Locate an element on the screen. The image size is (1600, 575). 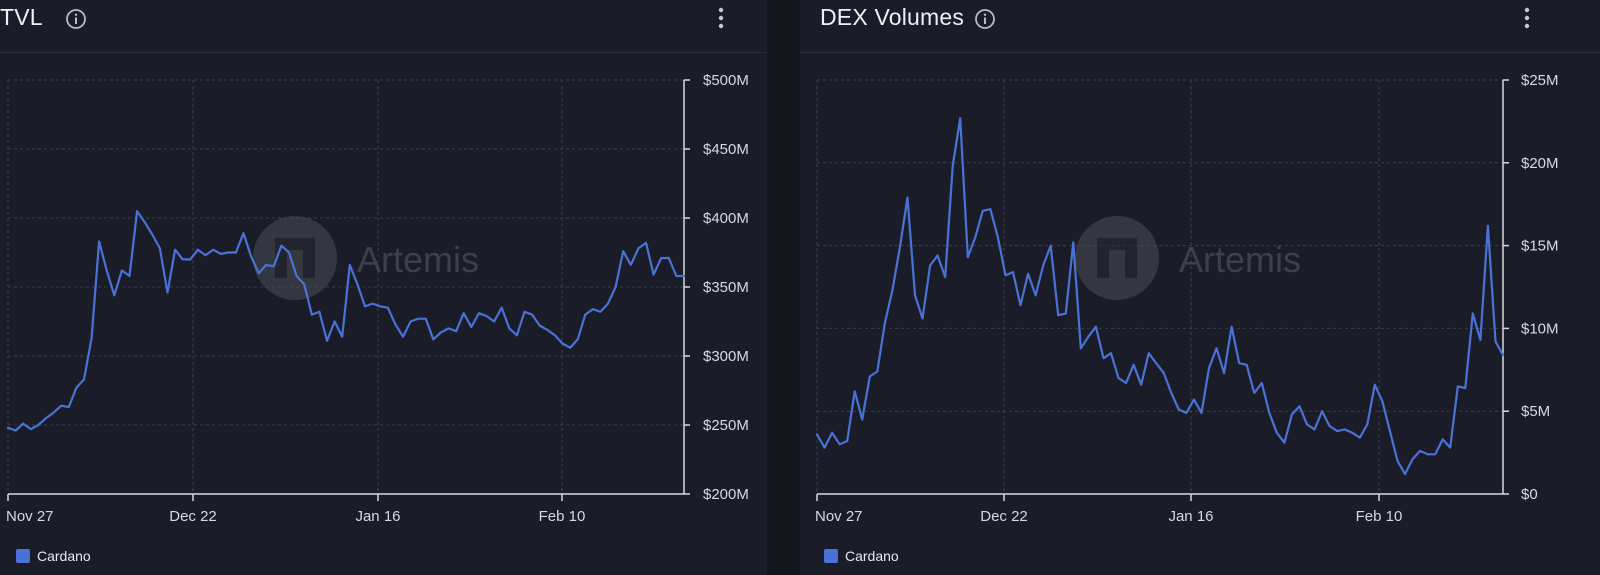
y-tick-label: $20M is located at coordinates (1540, 163).